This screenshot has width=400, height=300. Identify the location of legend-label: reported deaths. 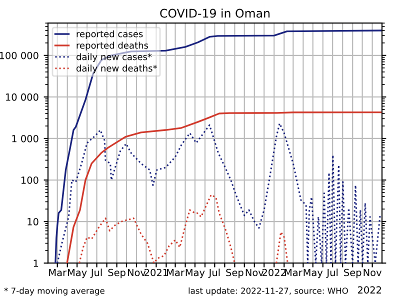
(112, 46).